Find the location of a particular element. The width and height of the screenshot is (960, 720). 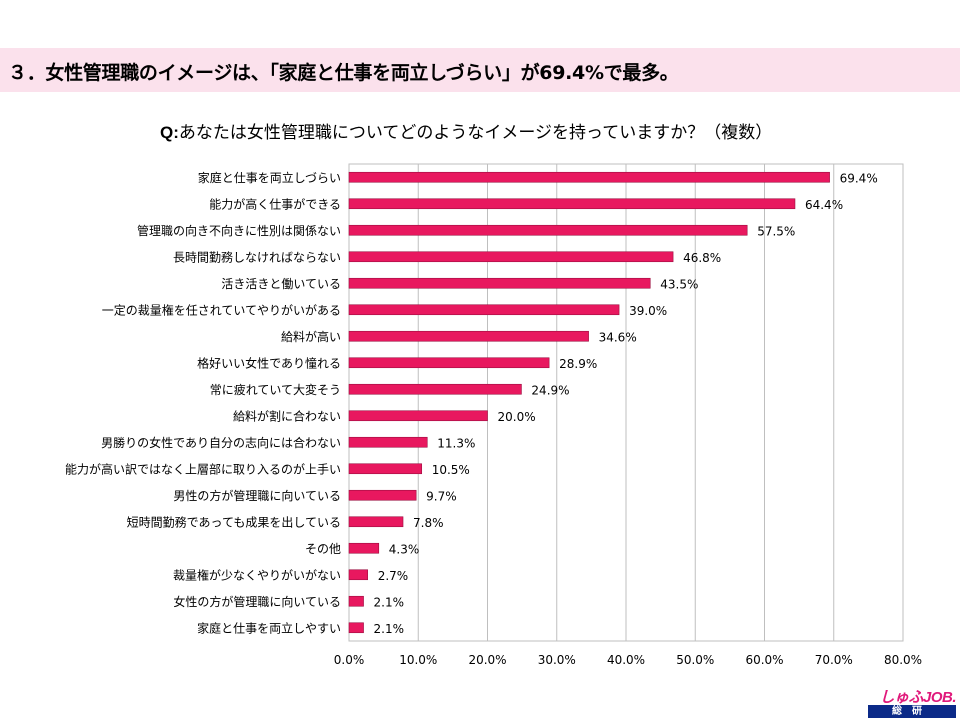

x-tick-label: 70.0% is located at coordinates (834, 660).